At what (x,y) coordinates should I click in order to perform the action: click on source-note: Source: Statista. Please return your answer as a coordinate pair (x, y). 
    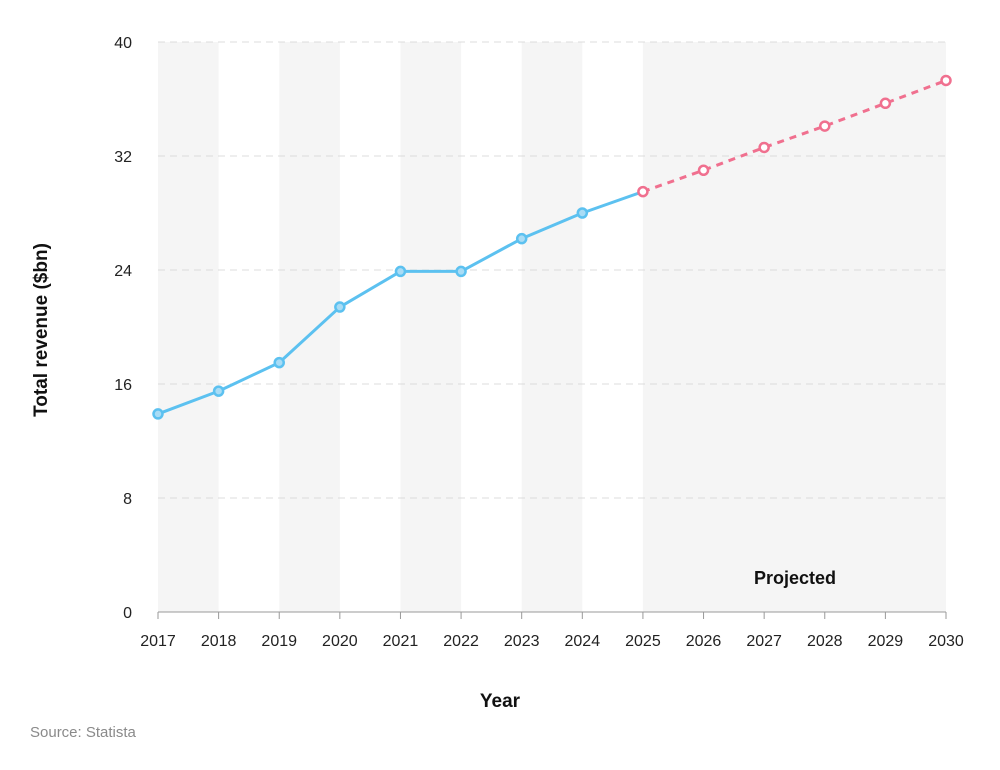
    Looking at the image, I should click on (83, 732).